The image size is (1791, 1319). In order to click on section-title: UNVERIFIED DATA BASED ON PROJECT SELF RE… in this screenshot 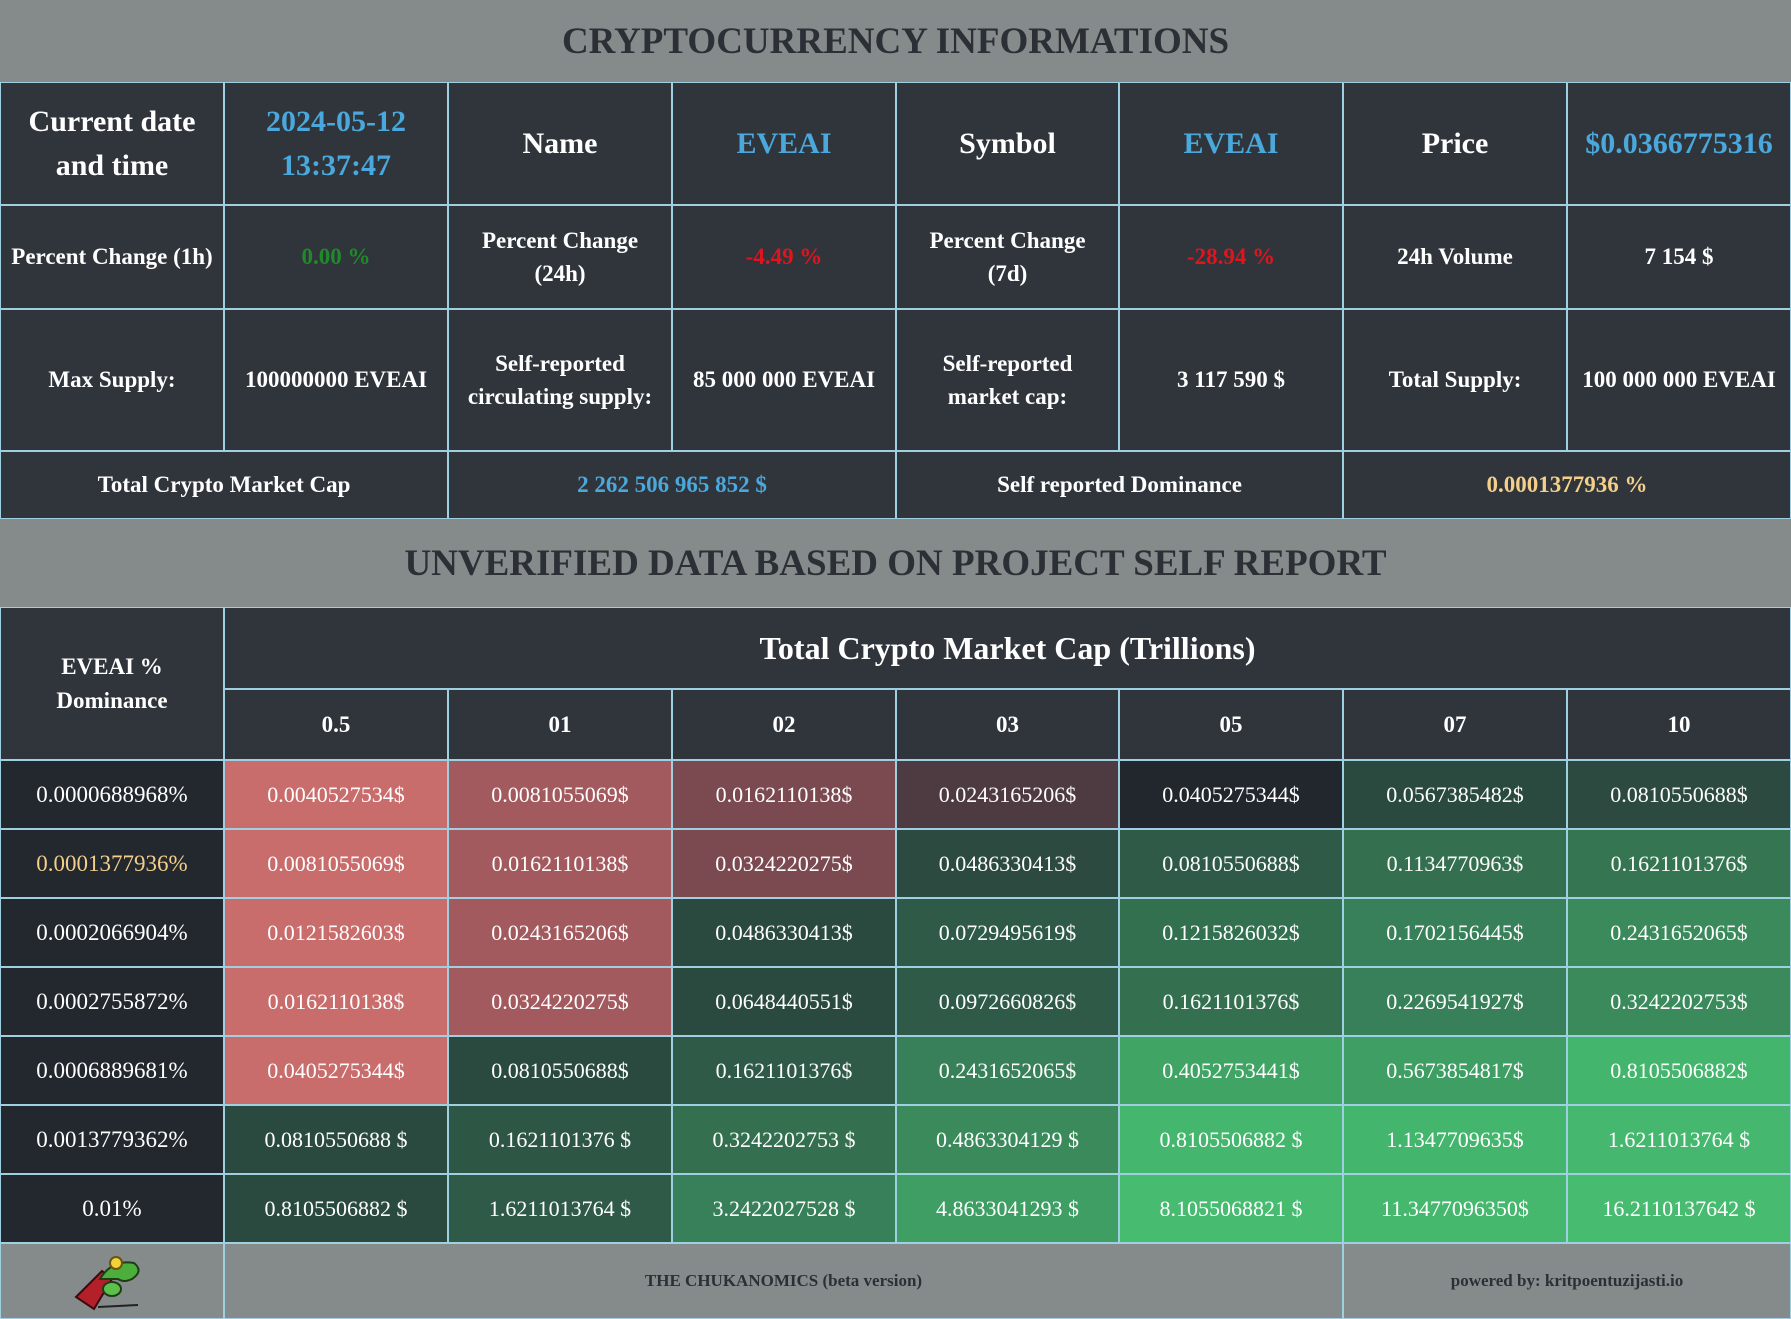, I will do `click(895, 563)`.